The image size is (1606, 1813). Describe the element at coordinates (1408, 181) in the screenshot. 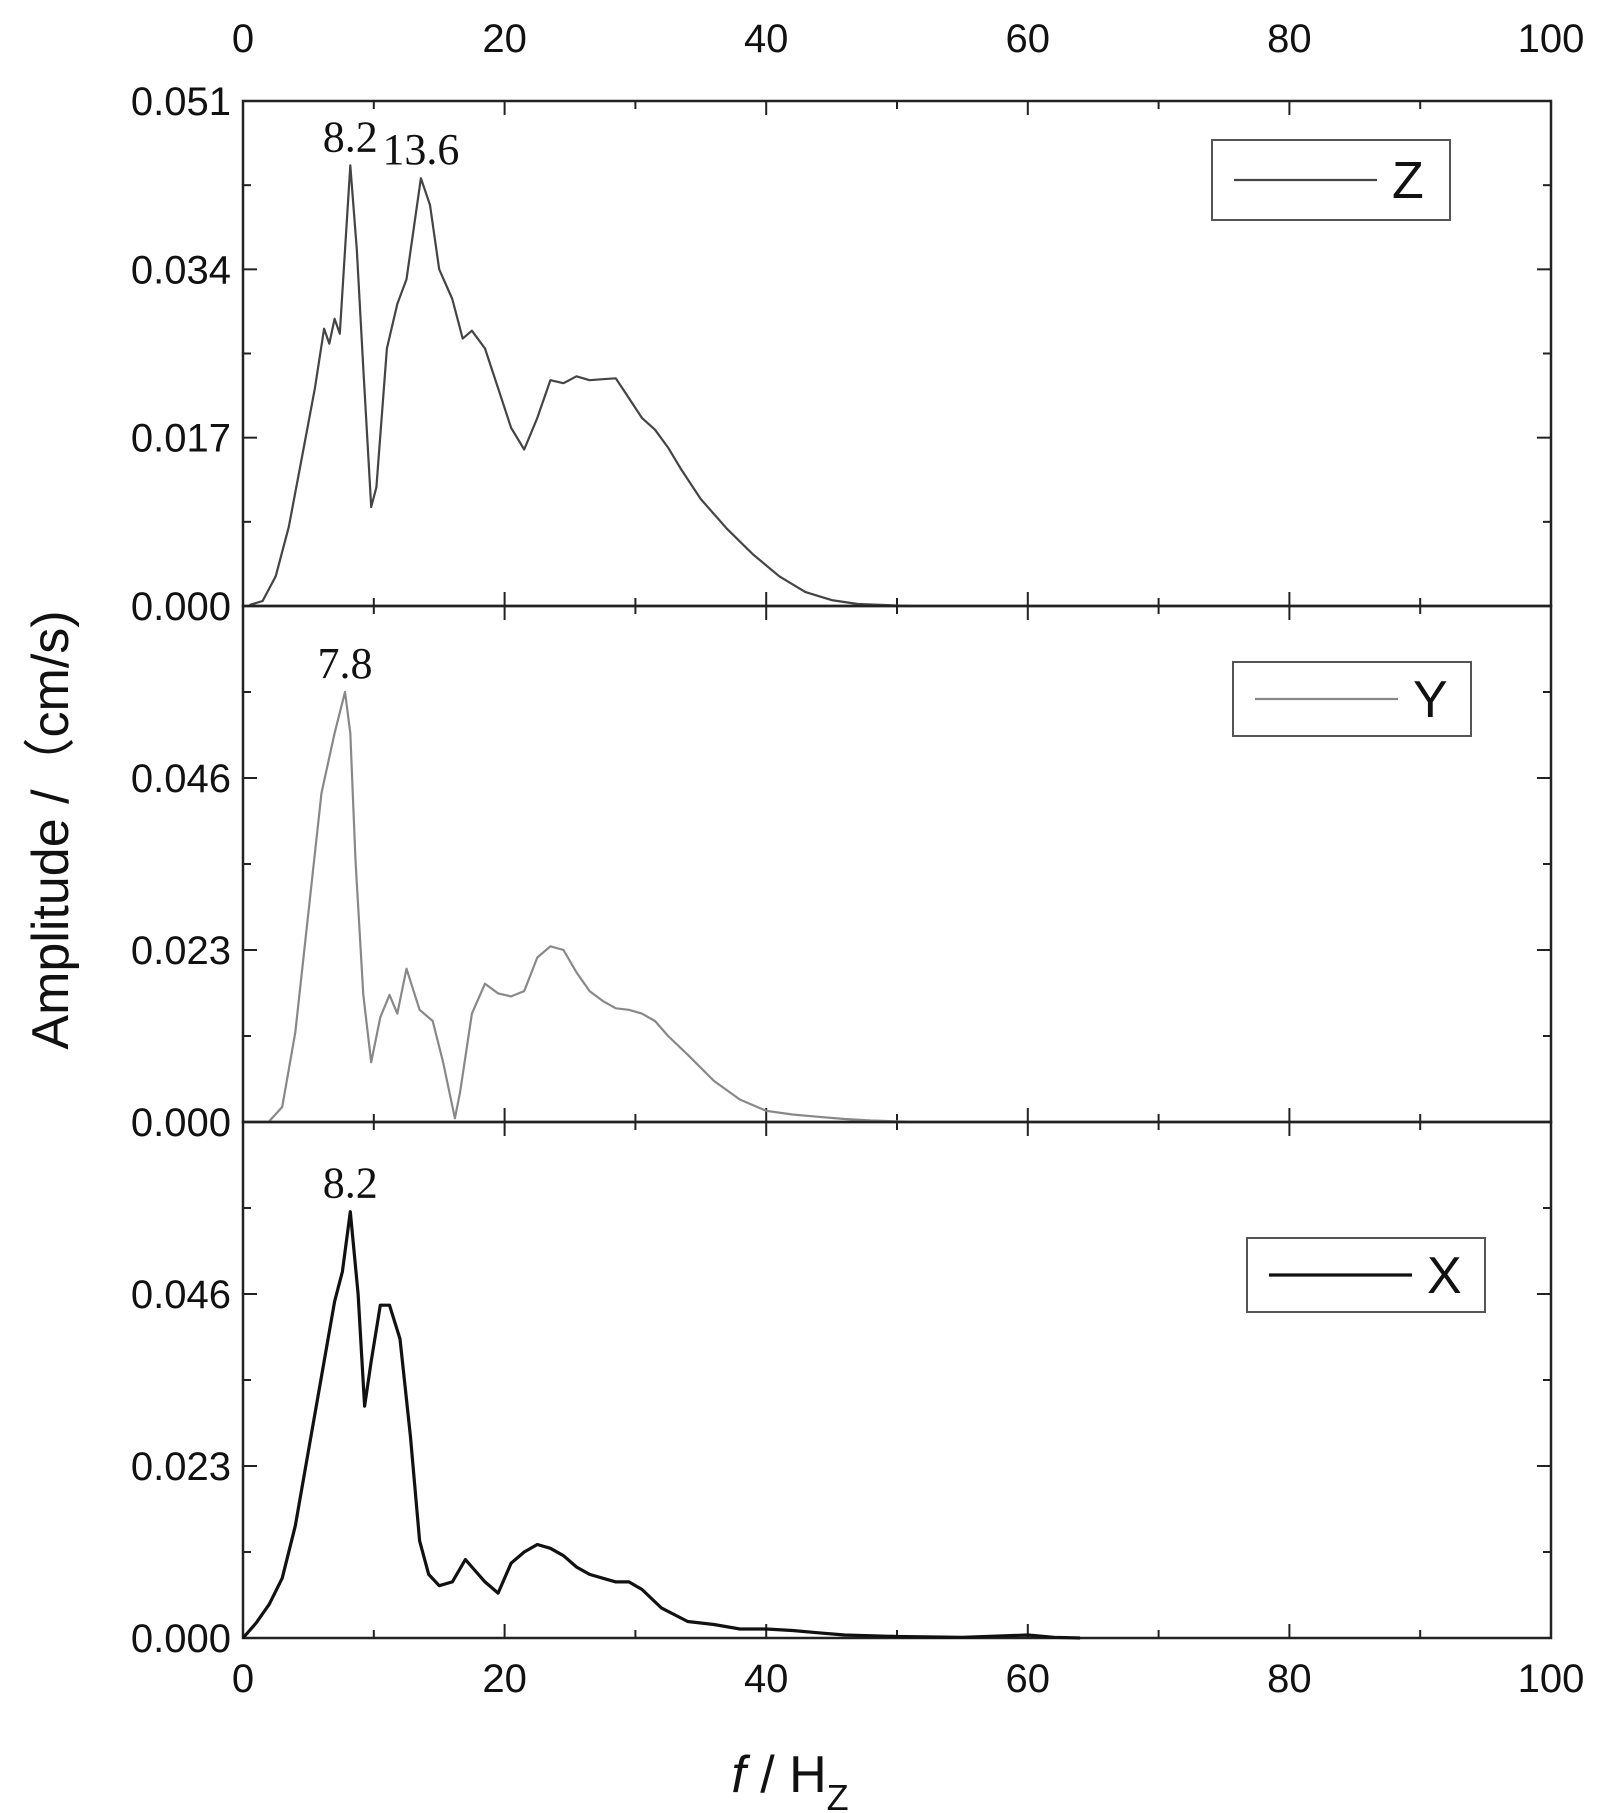

I see `legend-label: Z` at that location.